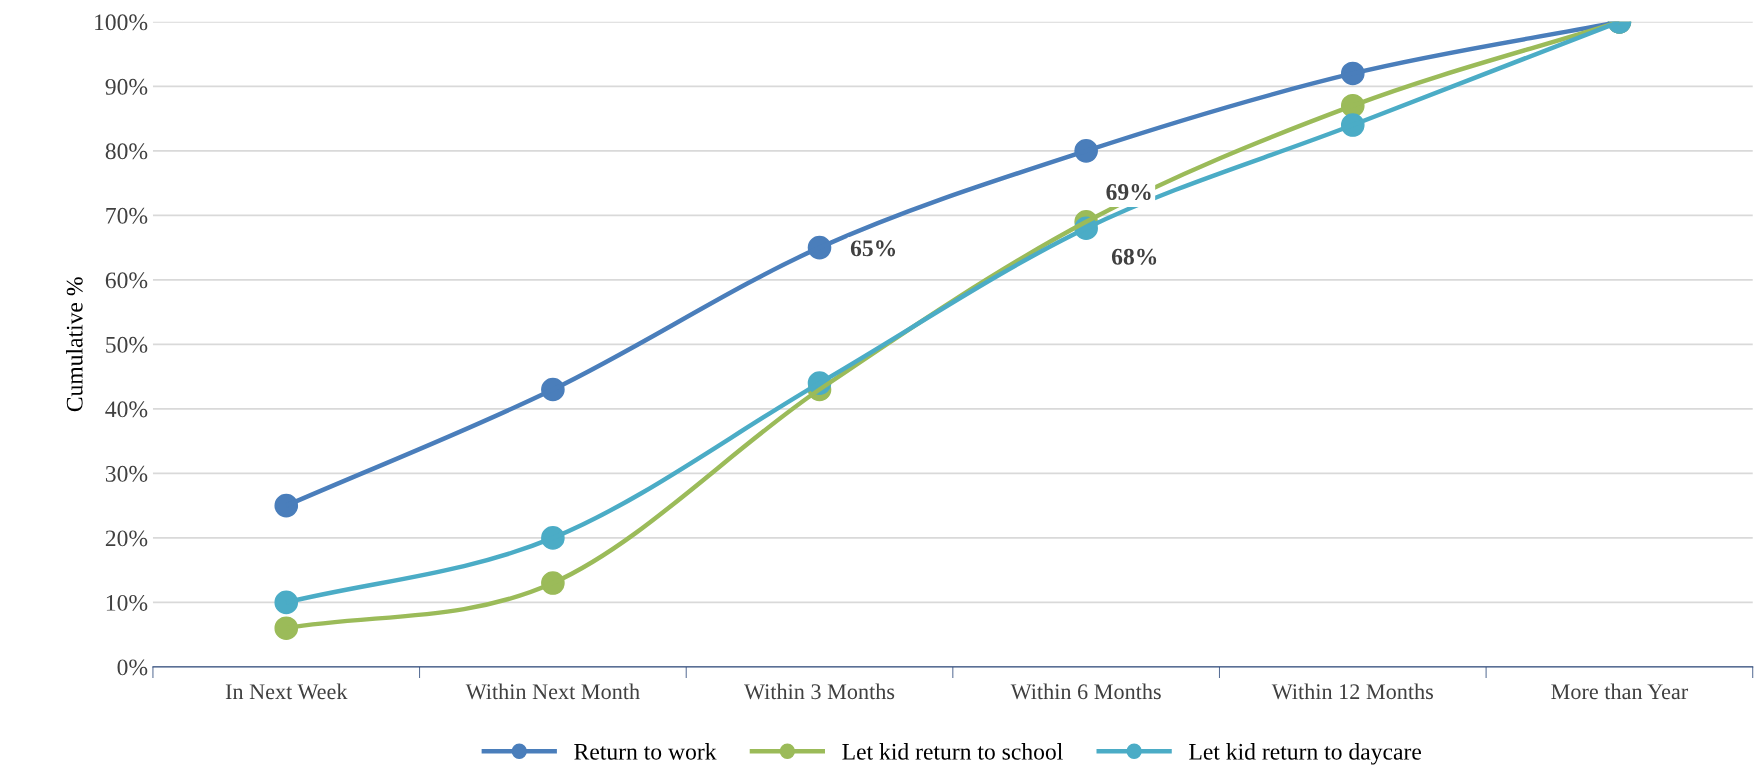  What do you see at coordinates (121, 22) in the screenshot?
I see `y-tick-label: 100%` at bounding box center [121, 22].